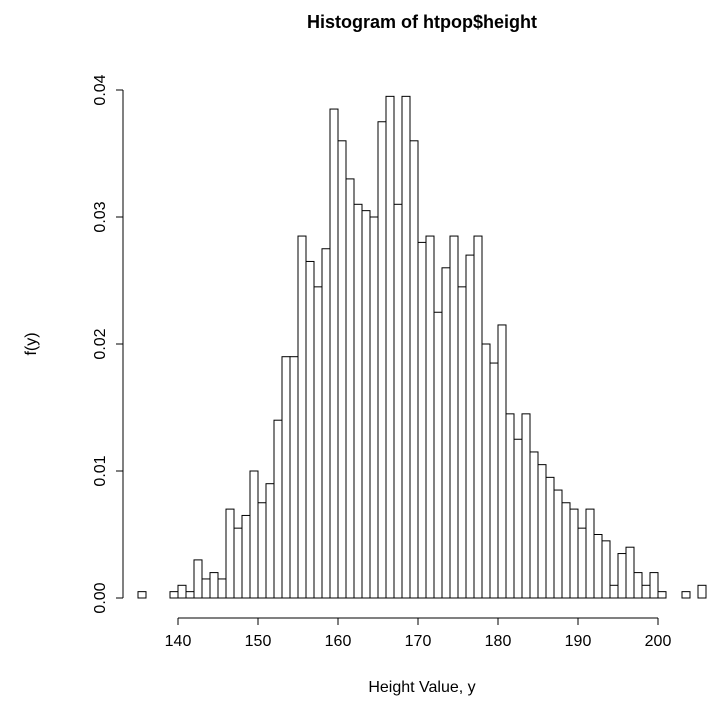 This screenshot has width=715, height=726. What do you see at coordinates (422, 22) in the screenshot?
I see `chart-title: Histogram of htpop$height` at bounding box center [422, 22].